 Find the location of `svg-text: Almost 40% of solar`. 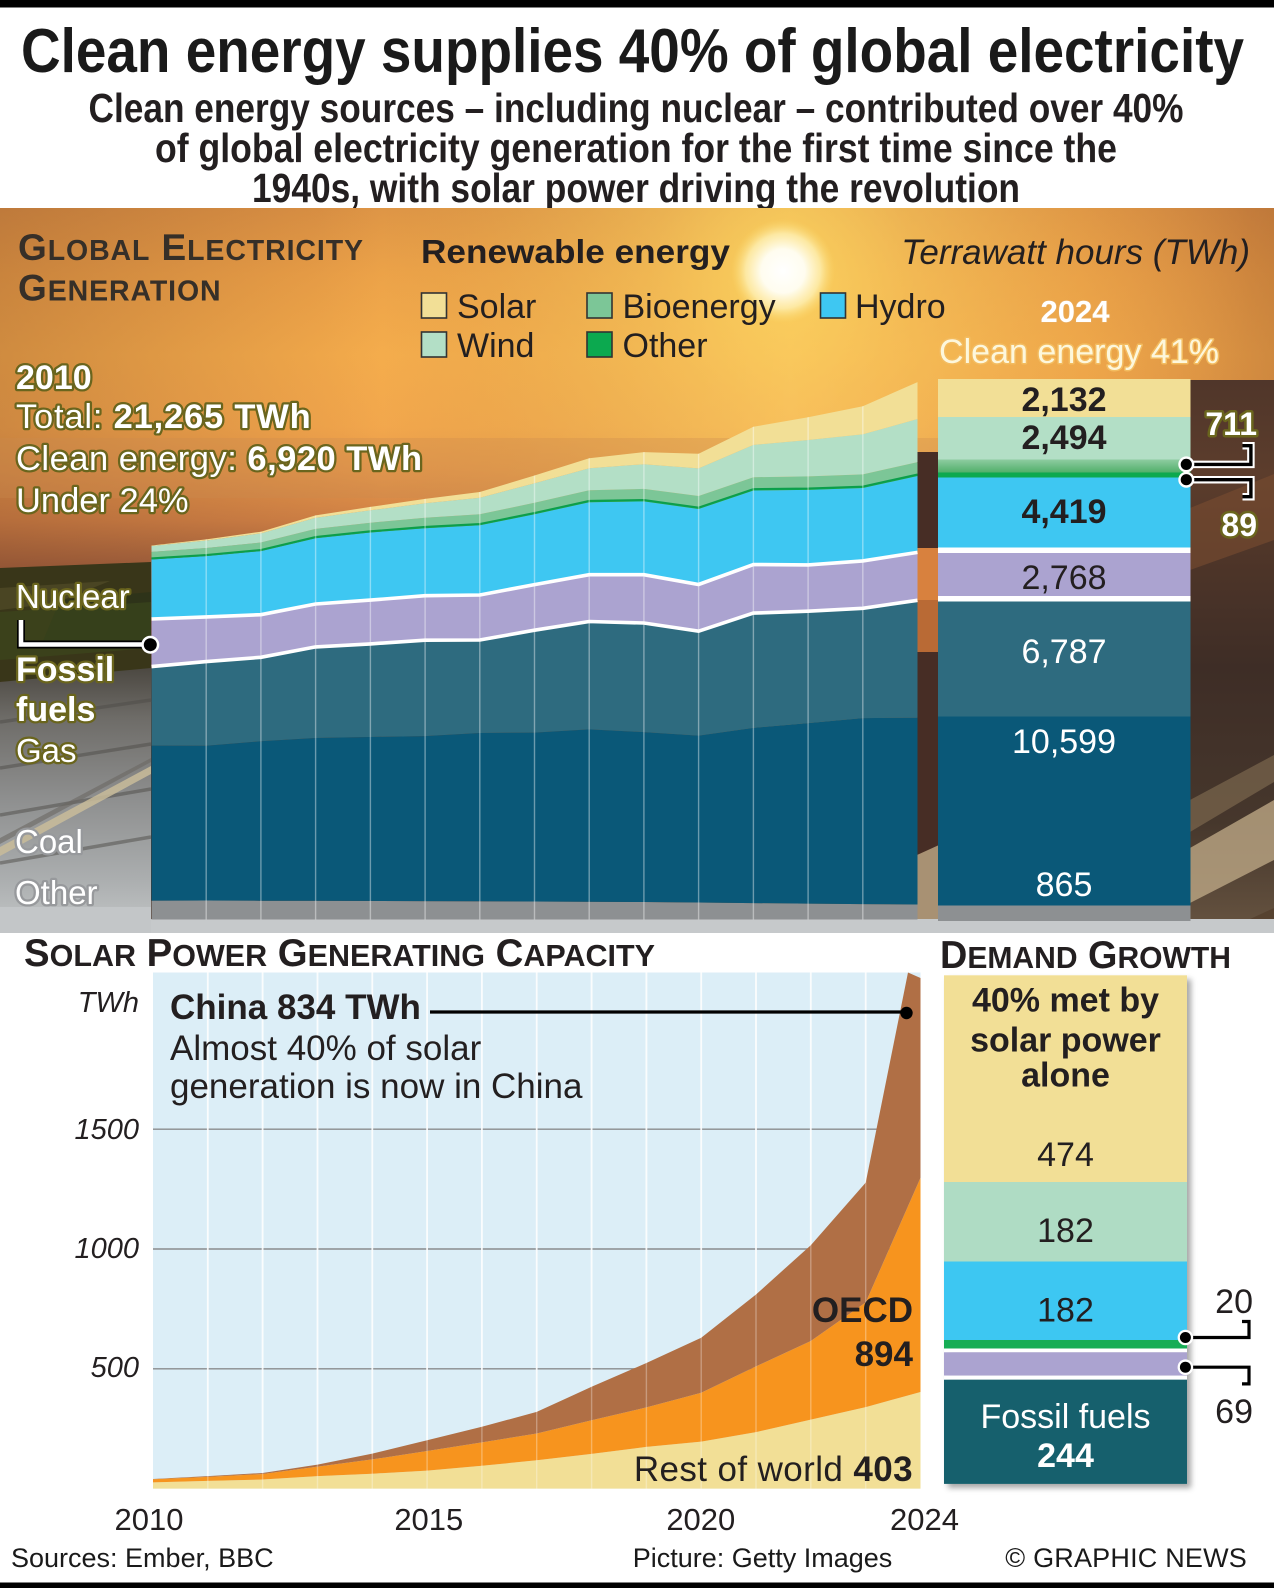

svg-text: Almost 40% of solar is located at coordinates (326, 1048).